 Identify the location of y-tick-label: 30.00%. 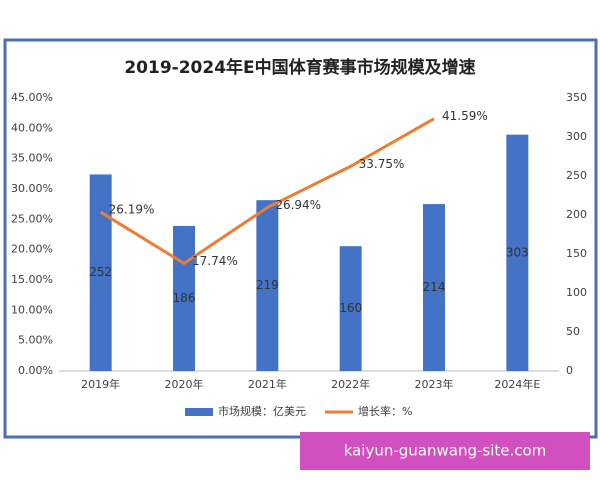
(32, 188).